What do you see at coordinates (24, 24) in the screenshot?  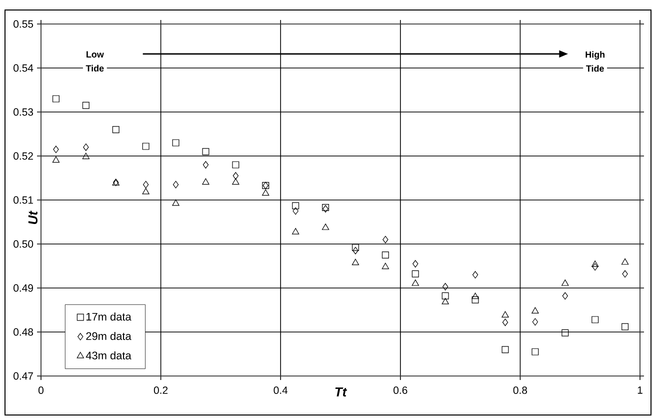 I see `y-tick-label: 0.55` at bounding box center [24, 24].